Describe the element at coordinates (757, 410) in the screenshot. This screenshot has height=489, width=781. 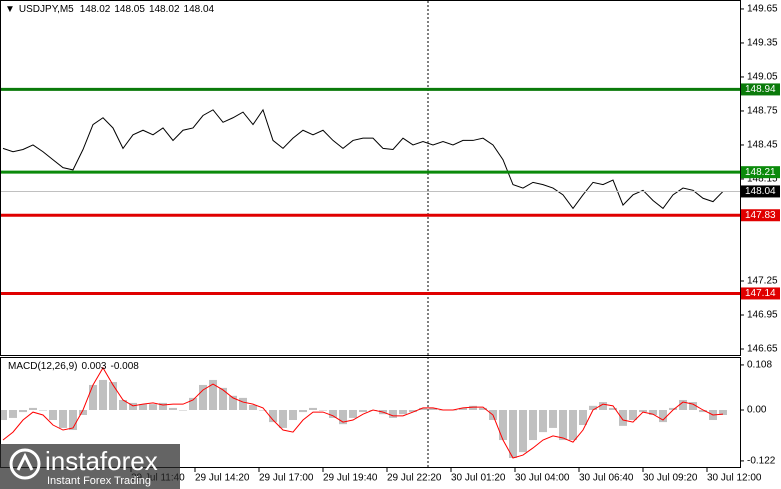
I see `y-tick-label: 0.00` at that location.